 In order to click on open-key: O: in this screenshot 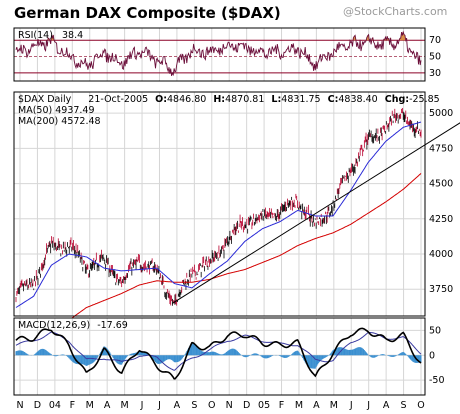, I will do `click(161, 99)`.